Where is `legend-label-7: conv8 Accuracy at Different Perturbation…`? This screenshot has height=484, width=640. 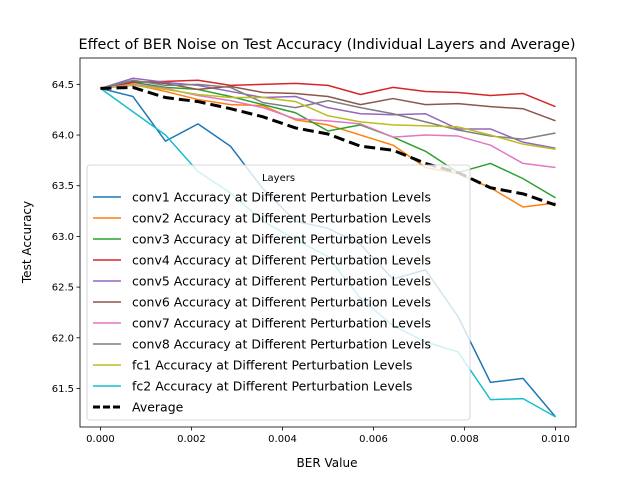
legend-label-7: conv8 Accuracy at Different Perturbation… is located at coordinates (281, 344).